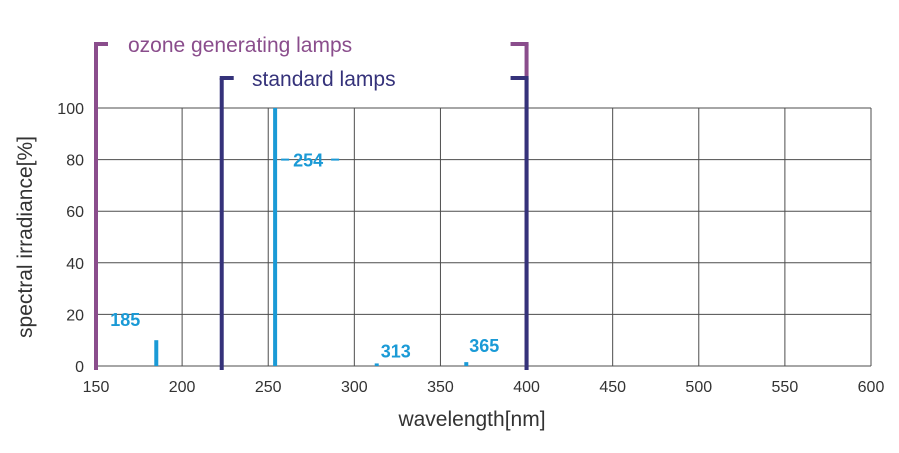 This screenshot has width=899, height=453. Describe the element at coordinates (79, 367) in the screenshot. I see `y-tick-label-0: 0` at that location.